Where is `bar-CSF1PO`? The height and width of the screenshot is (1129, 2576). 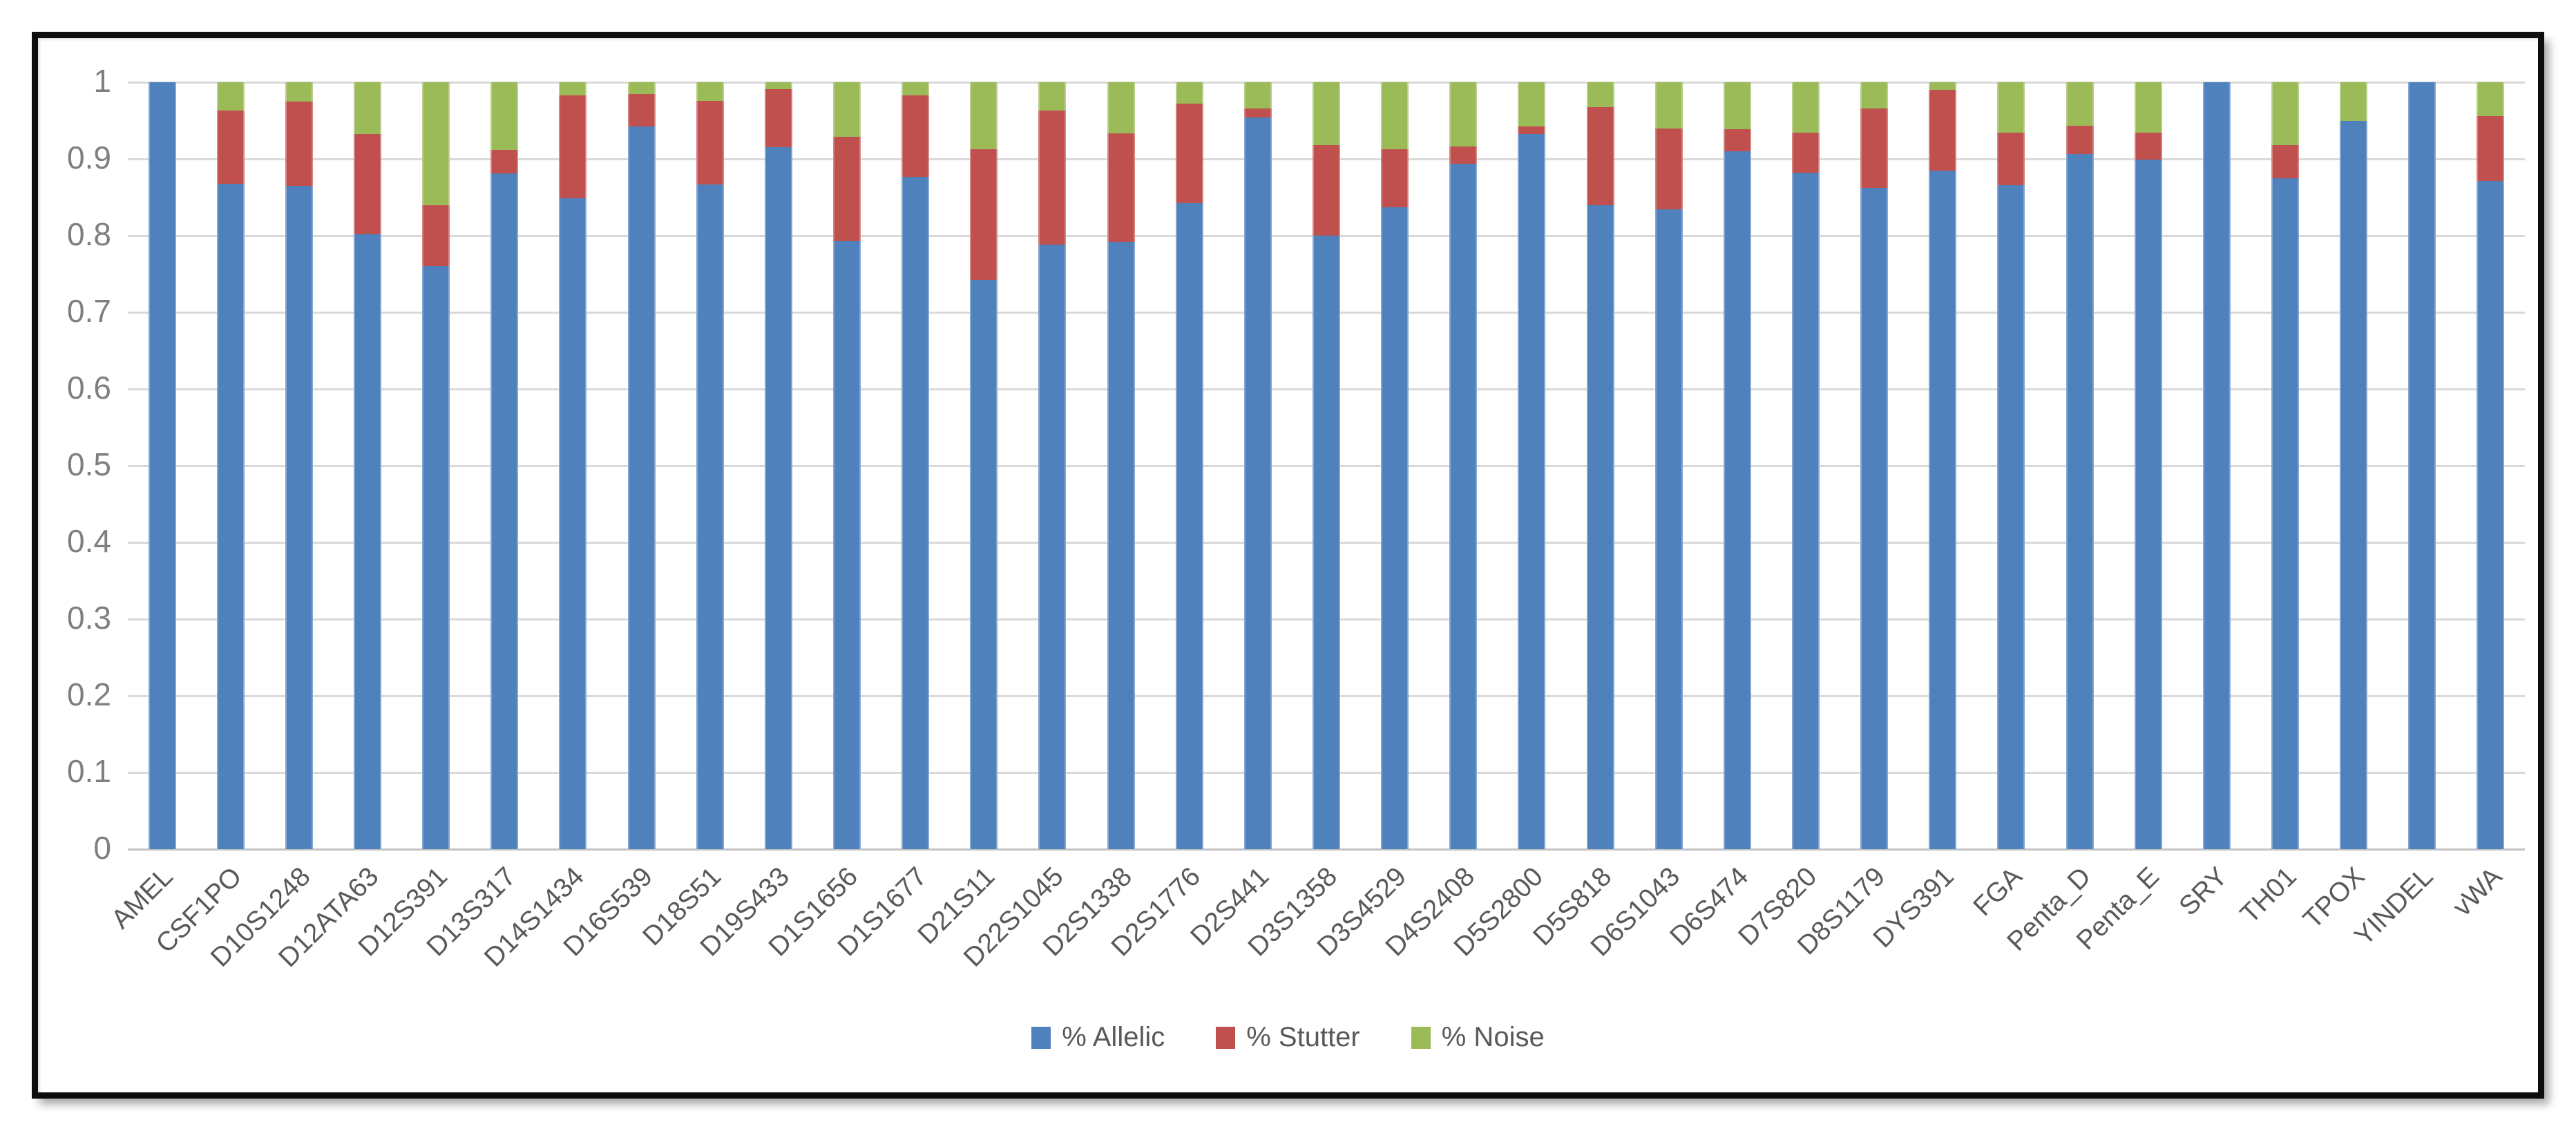
bar-CSF1PO is located at coordinates (231, 465).